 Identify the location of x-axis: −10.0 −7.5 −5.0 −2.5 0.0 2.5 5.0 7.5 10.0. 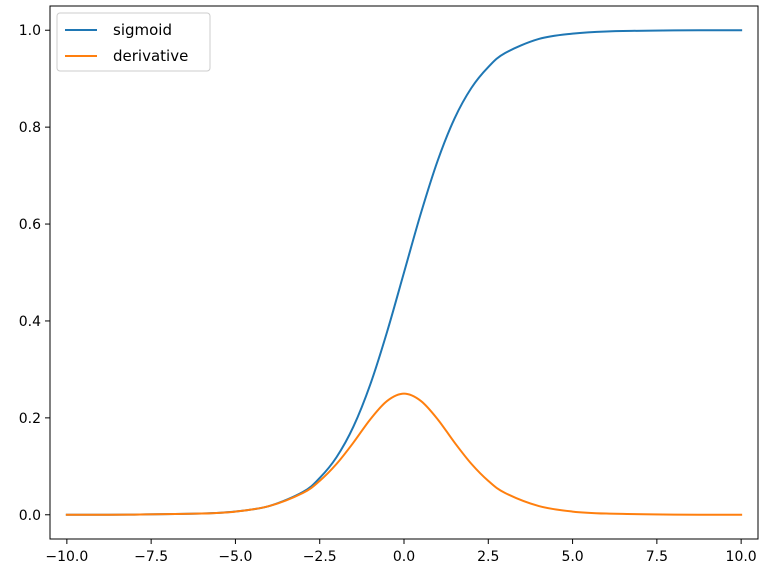
(401, 552).